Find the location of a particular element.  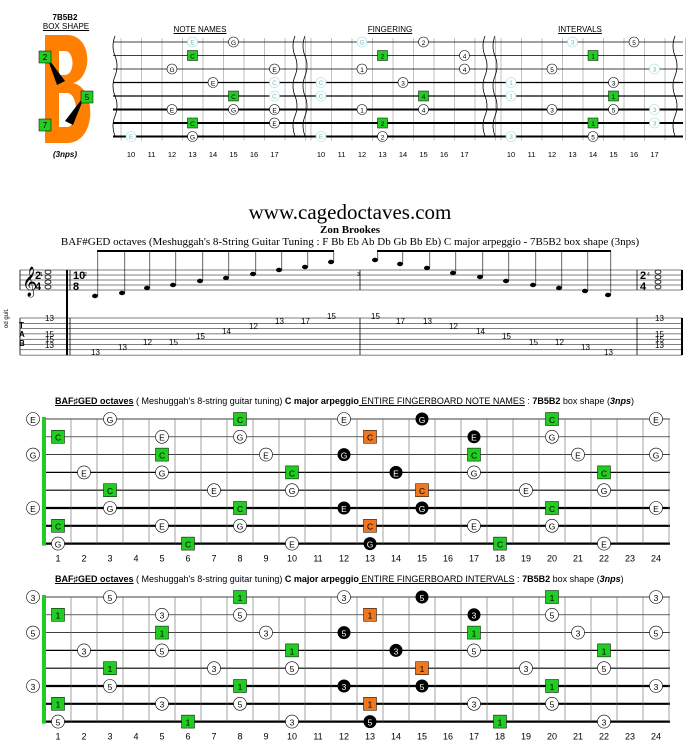

panel2-fret-number: 2 is located at coordinates (83, 737).